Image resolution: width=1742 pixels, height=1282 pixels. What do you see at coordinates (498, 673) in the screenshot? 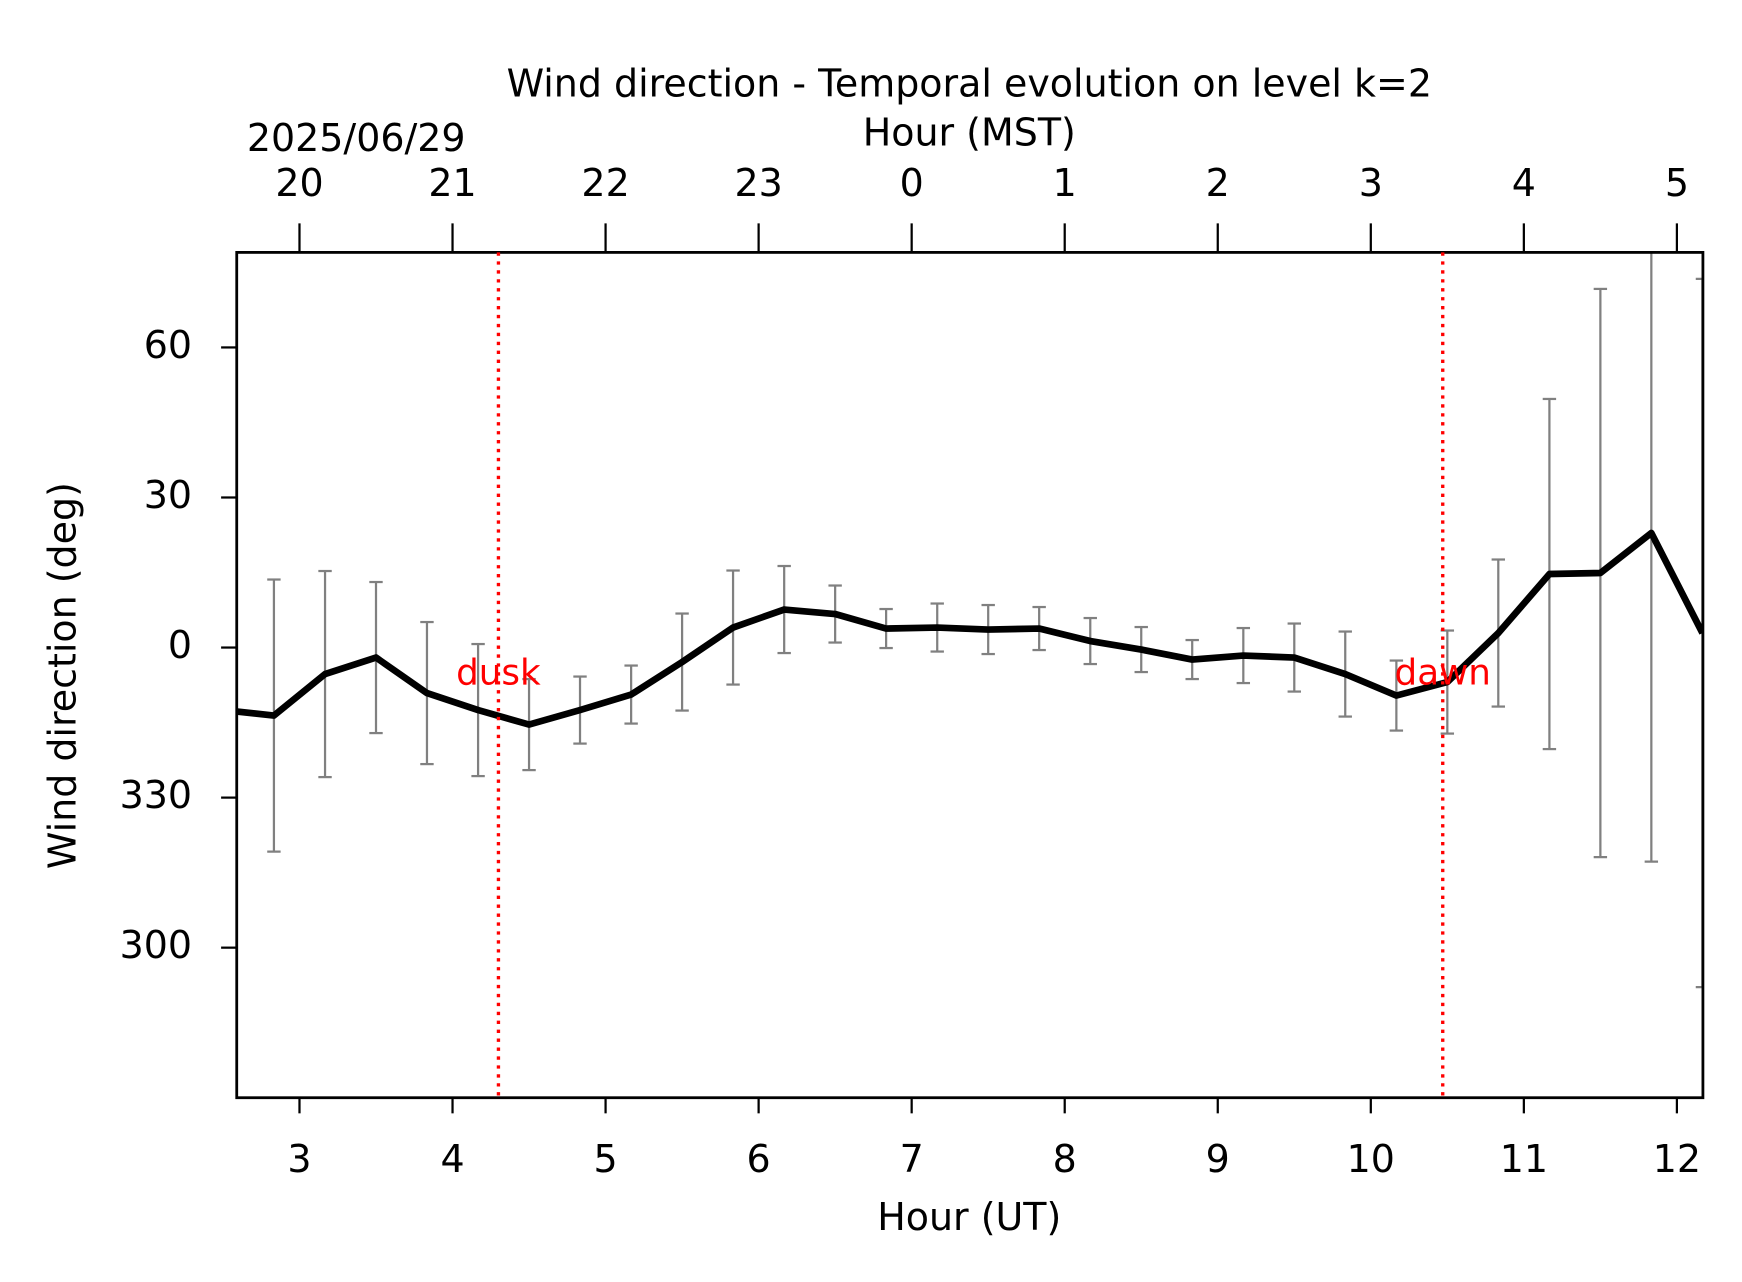
I see `annotation-label: dusk` at bounding box center [498, 673].